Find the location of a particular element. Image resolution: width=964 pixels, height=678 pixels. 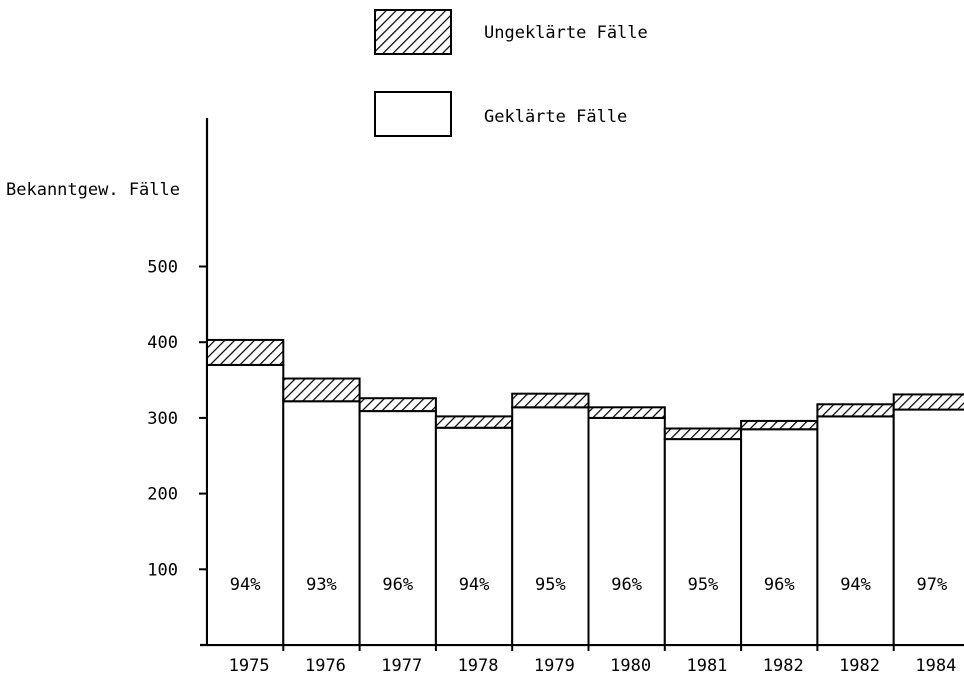

x-tick-label-9: 1984 is located at coordinates (935, 666).